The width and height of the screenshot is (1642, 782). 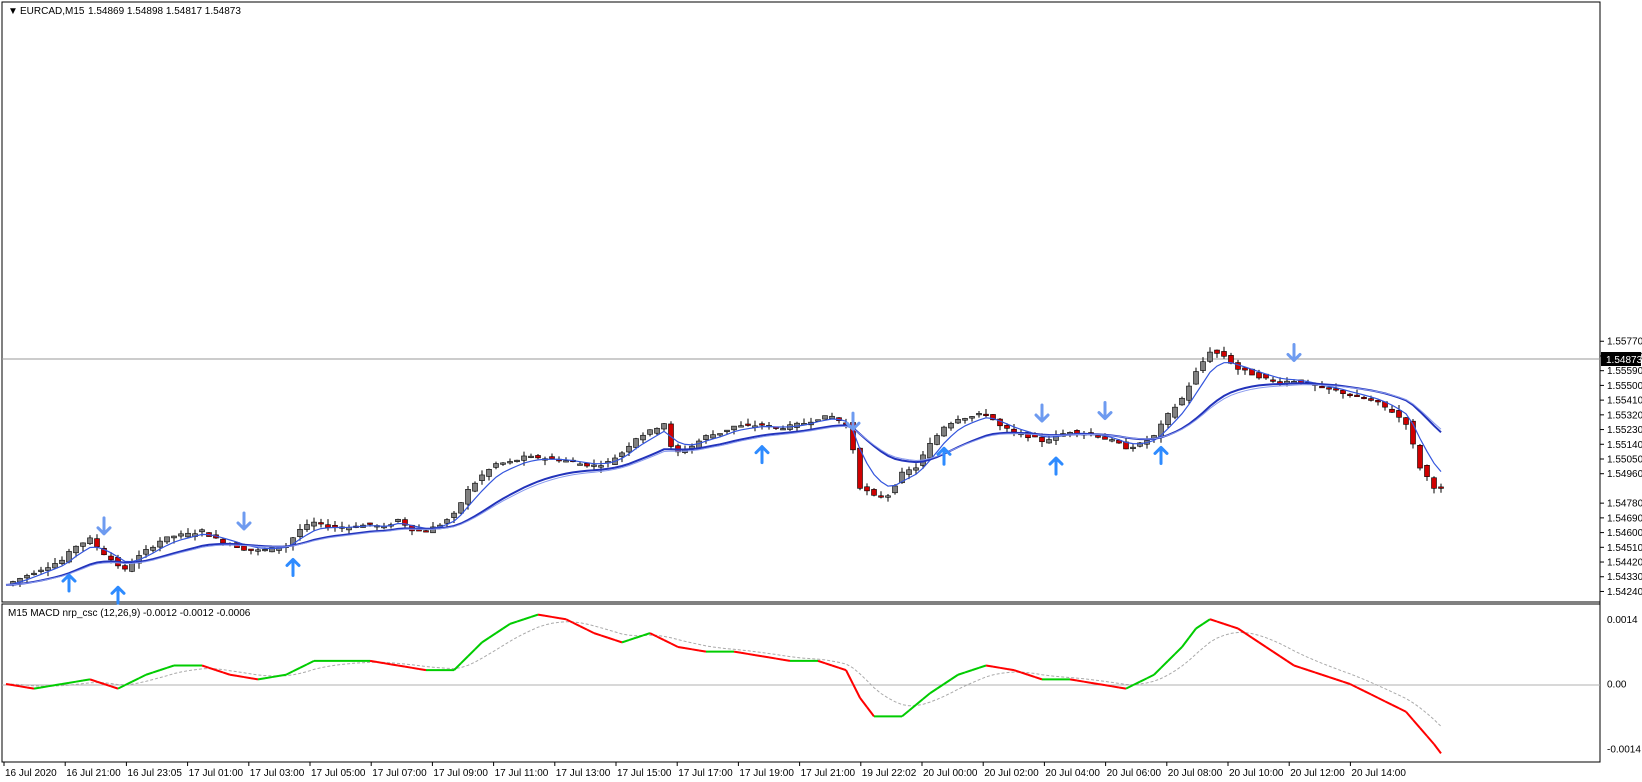 What do you see at coordinates (1624, 592) in the screenshot?
I see `price-tick-label: 1.54240` at bounding box center [1624, 592].